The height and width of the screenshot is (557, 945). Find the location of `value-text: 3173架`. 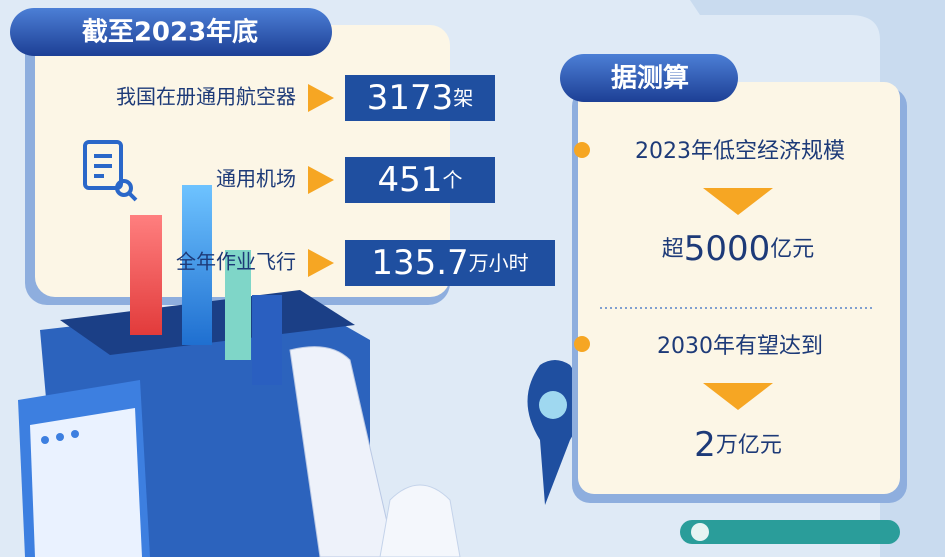

value-text: 3173架 is located at coordinates (420, 98).